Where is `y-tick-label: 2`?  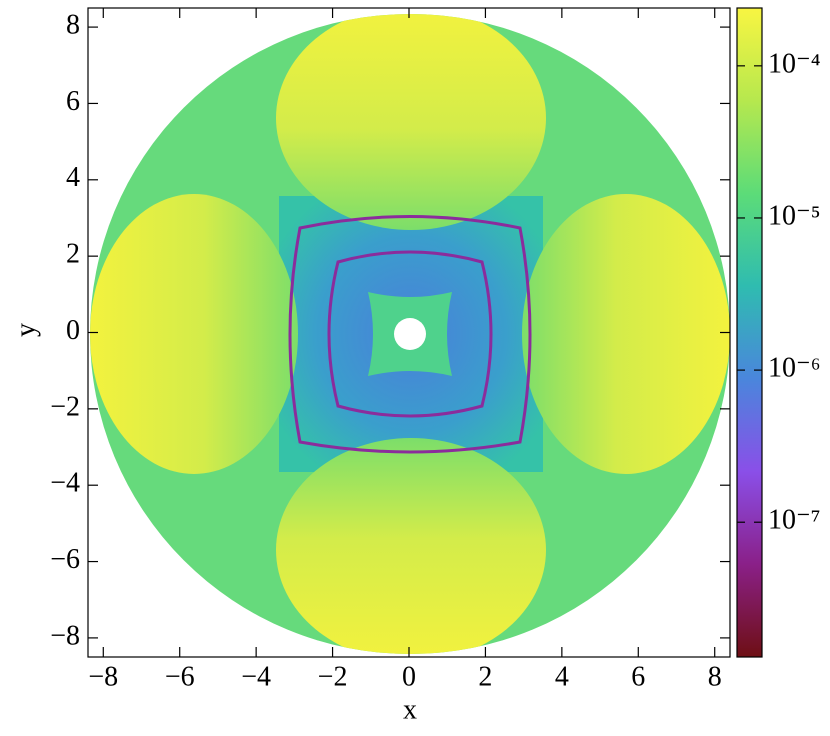 y-tick-label: 2 is located at coordinates (73, 254).